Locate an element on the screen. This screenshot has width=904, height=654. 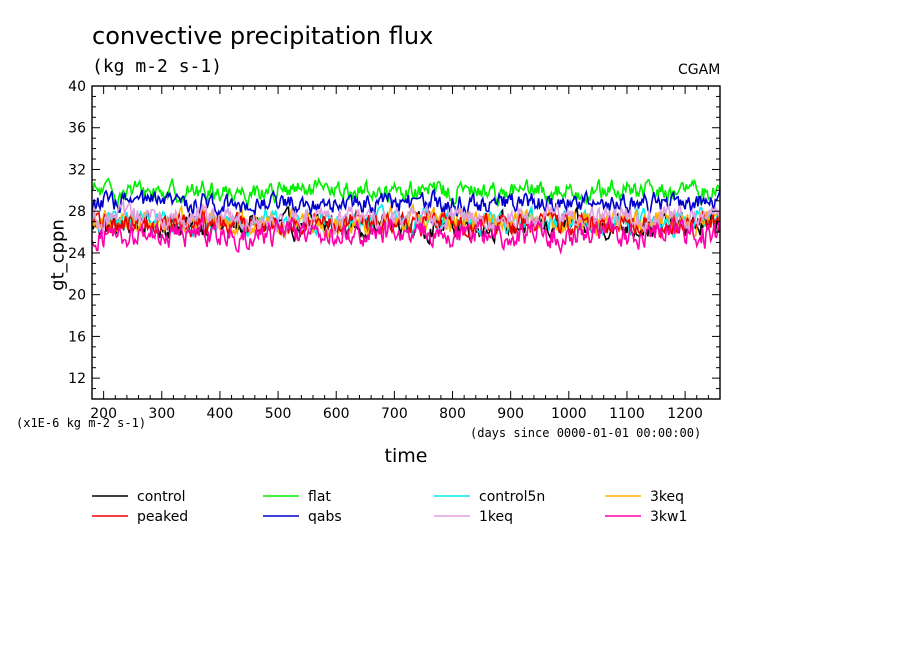
y-tick-label: 40 is located at coordinates (77, 87).